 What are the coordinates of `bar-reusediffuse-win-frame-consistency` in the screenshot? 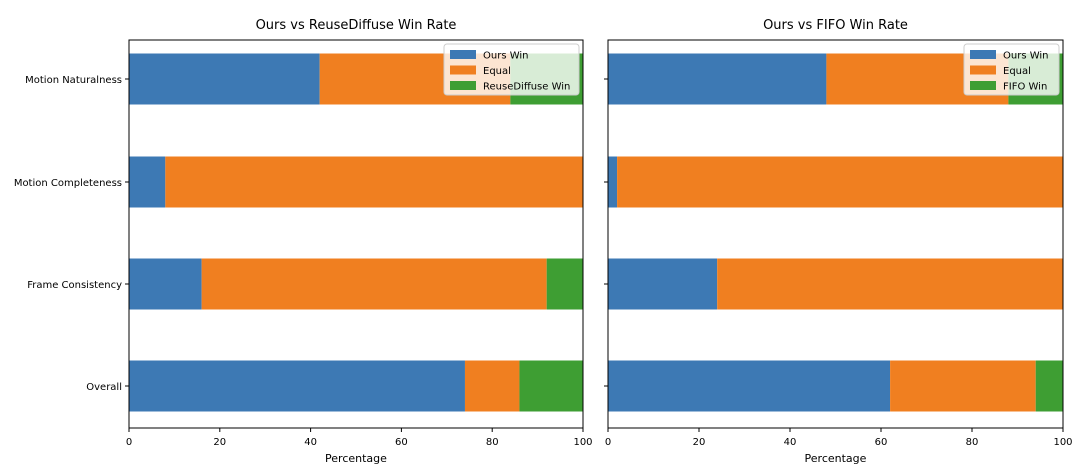 It's located at (564, 284).